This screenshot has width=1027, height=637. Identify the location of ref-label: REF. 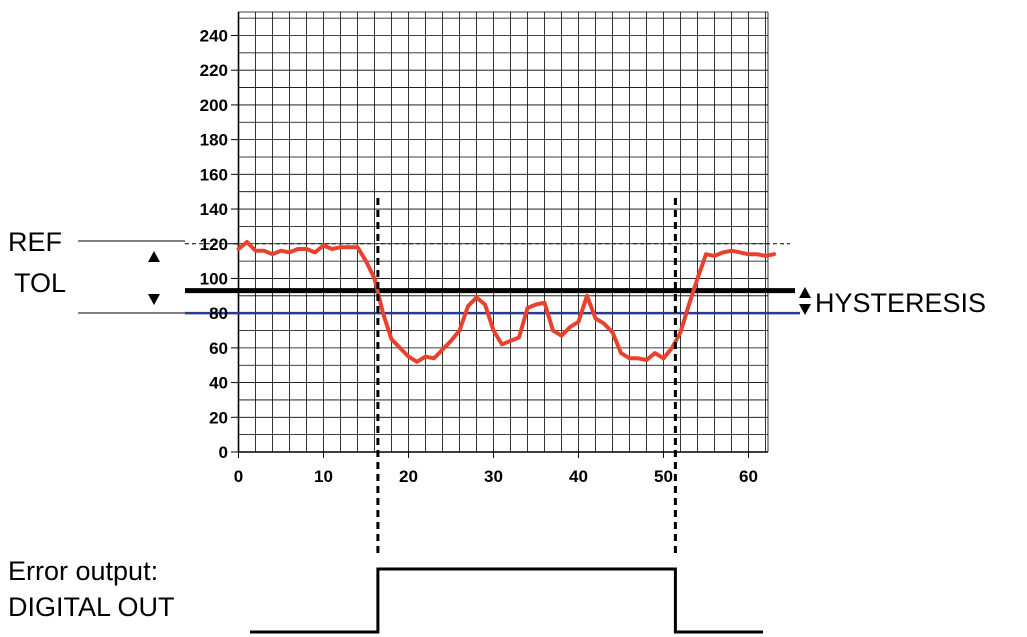
(35, 242).